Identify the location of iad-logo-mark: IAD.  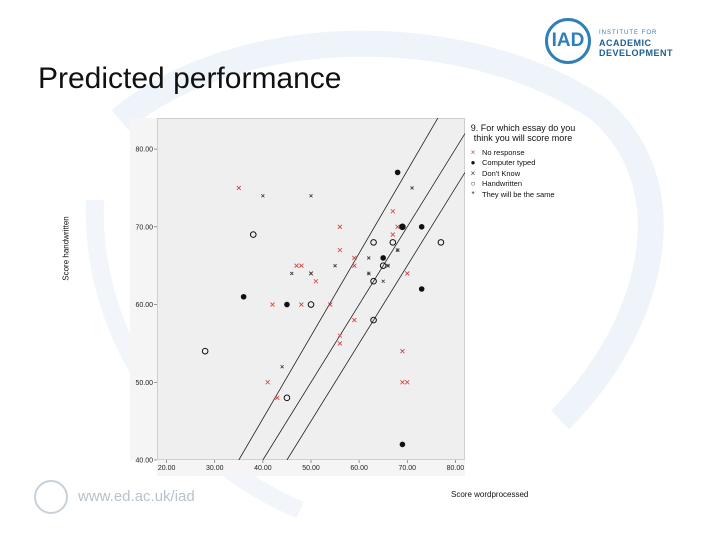
(568, 41).